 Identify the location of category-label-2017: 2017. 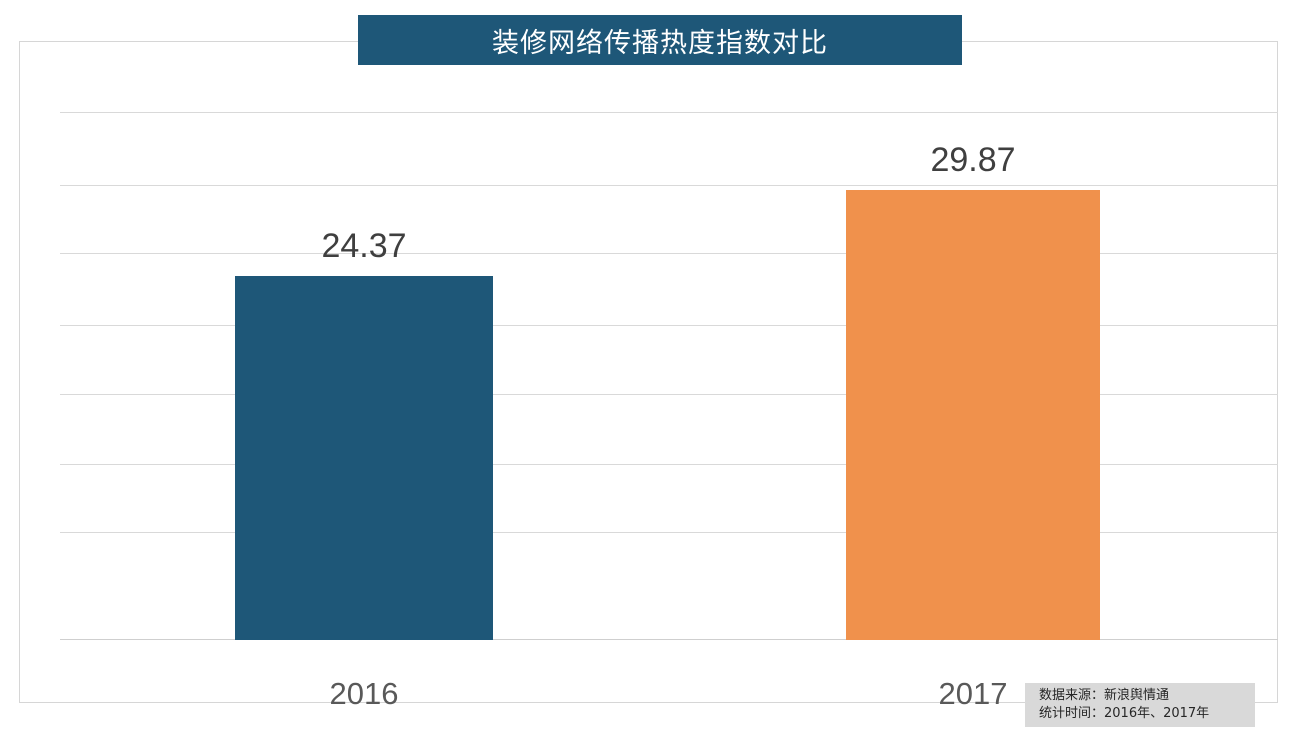
(973, 693).